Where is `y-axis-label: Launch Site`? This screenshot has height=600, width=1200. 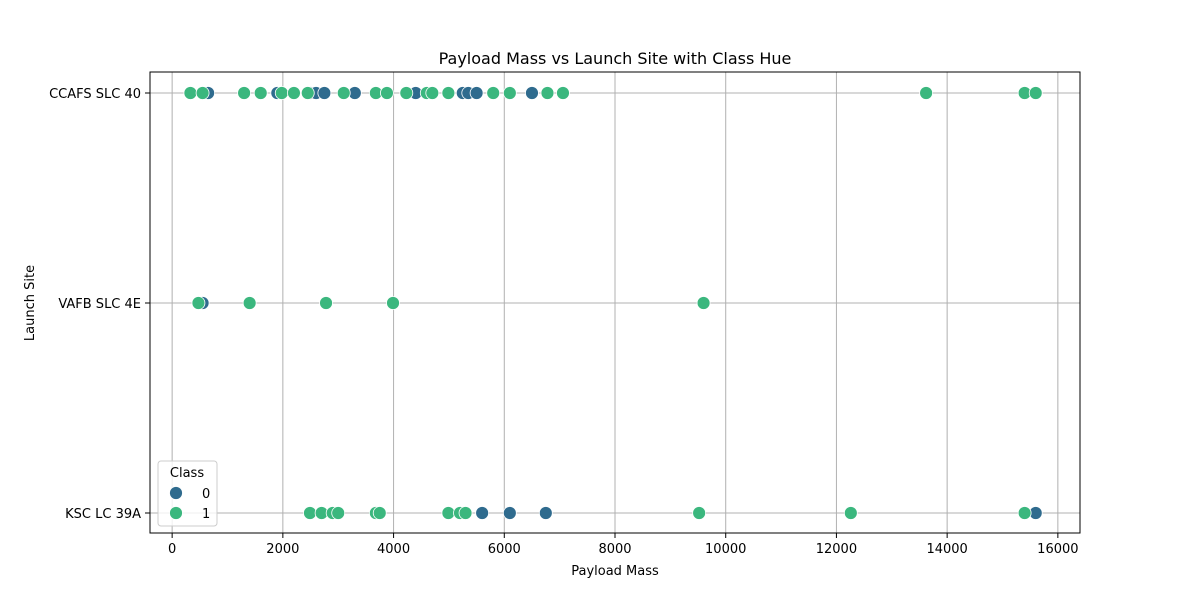
y-axis-label: Launch Site is located at coordinates (30, 303).